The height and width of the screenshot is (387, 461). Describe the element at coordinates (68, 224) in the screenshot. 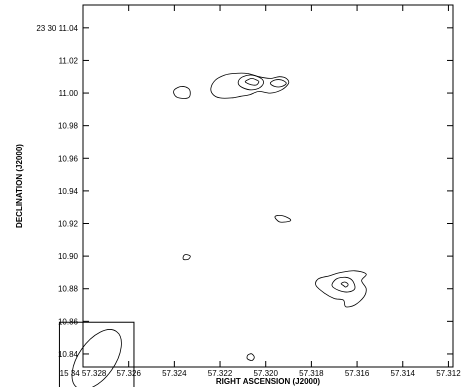

I see `y-tick-label: 10.92` at that location.